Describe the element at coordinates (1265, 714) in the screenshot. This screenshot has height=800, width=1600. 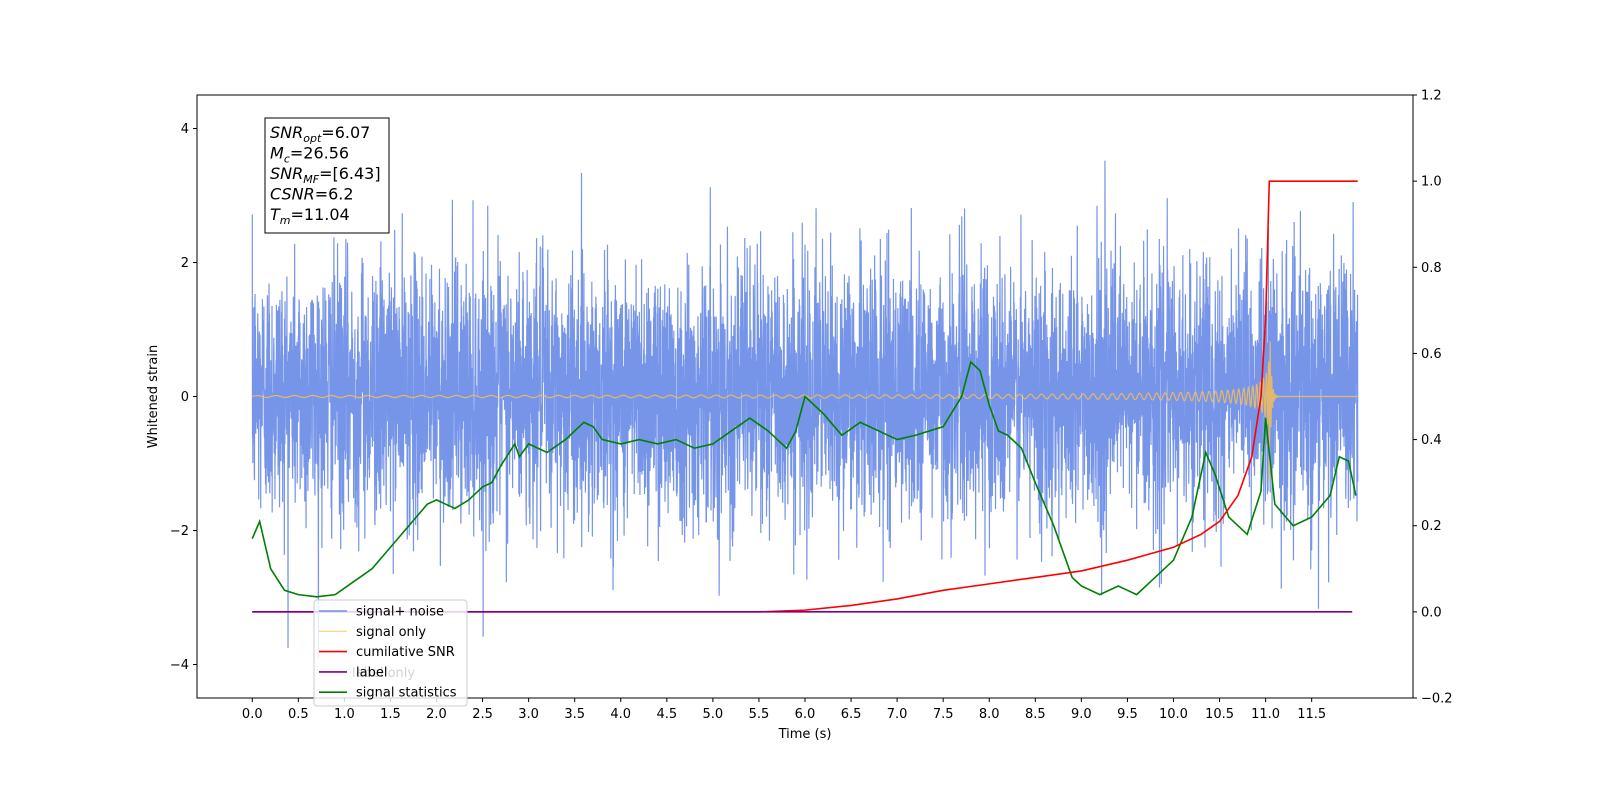
I see `x-tick-label: 11.0` at that location.